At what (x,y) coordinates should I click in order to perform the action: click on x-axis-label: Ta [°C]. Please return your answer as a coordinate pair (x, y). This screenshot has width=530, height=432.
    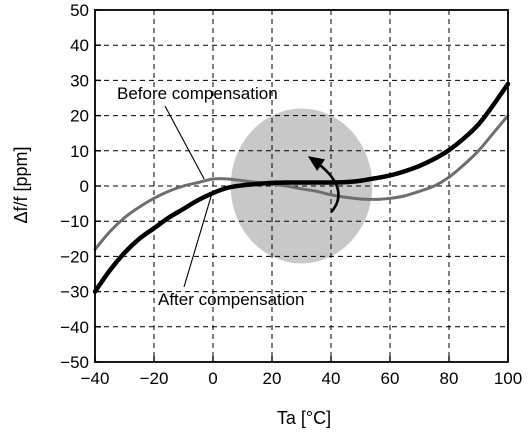
    Looking at the image, I should click on (304, 418).